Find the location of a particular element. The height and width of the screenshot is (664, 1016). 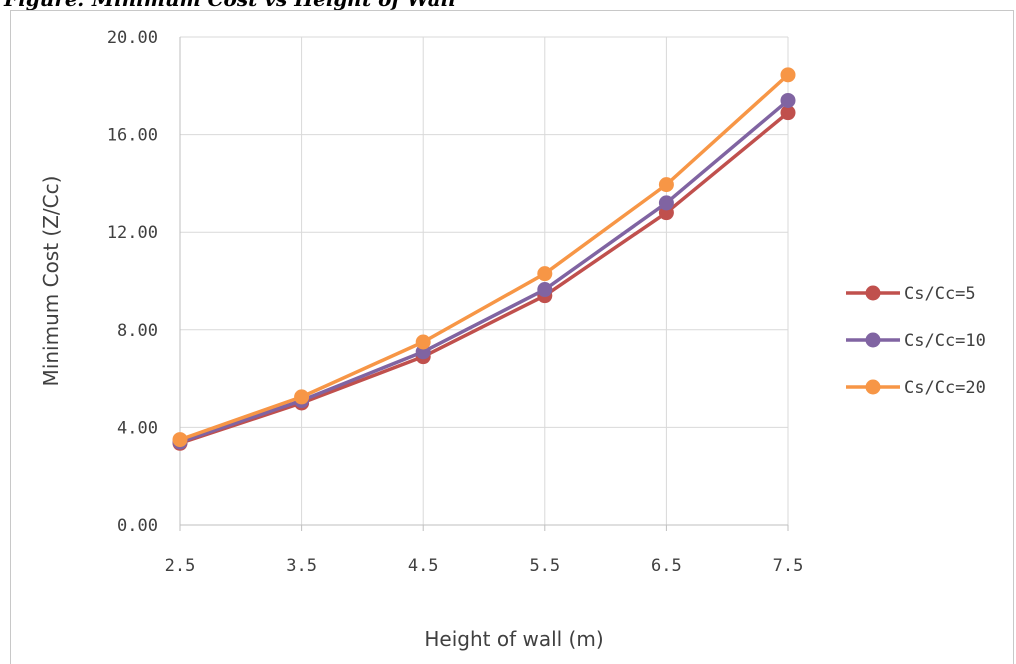

figure-caption: Figure: Minimum Cost vs Height of Wall is located at coordinates (230, 5).